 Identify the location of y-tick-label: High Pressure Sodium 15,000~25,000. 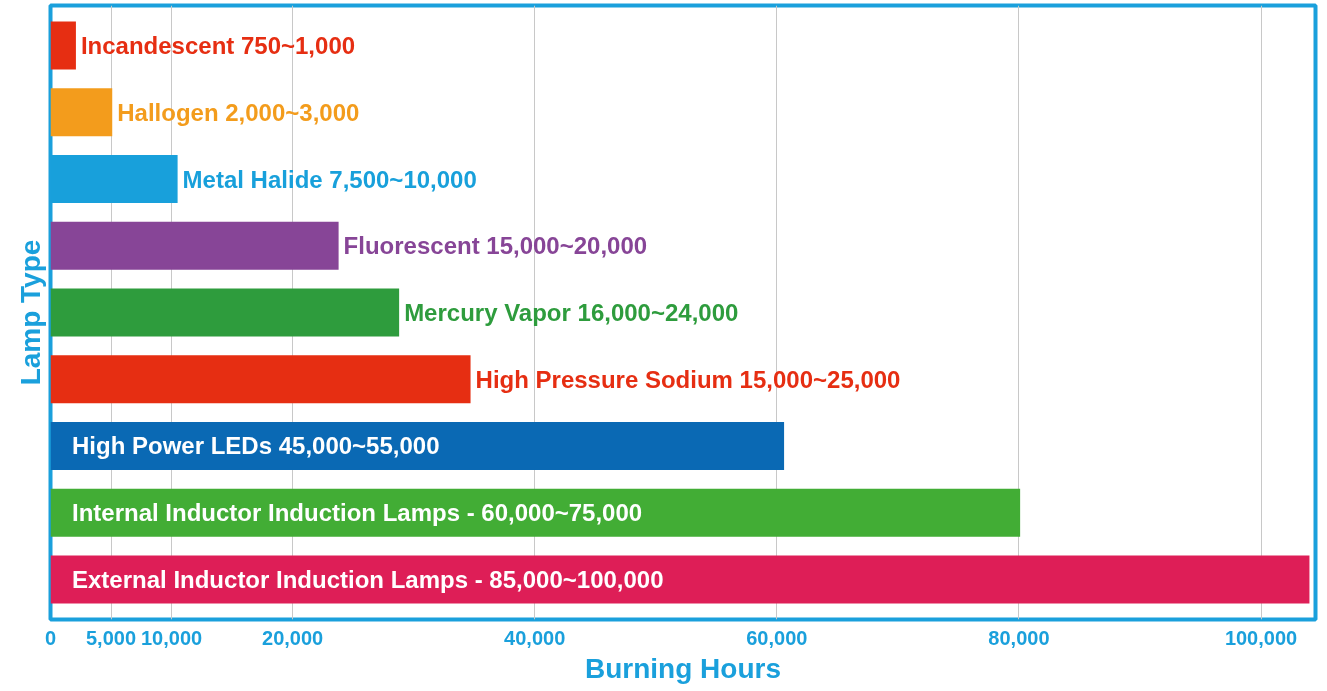
(688, 379).